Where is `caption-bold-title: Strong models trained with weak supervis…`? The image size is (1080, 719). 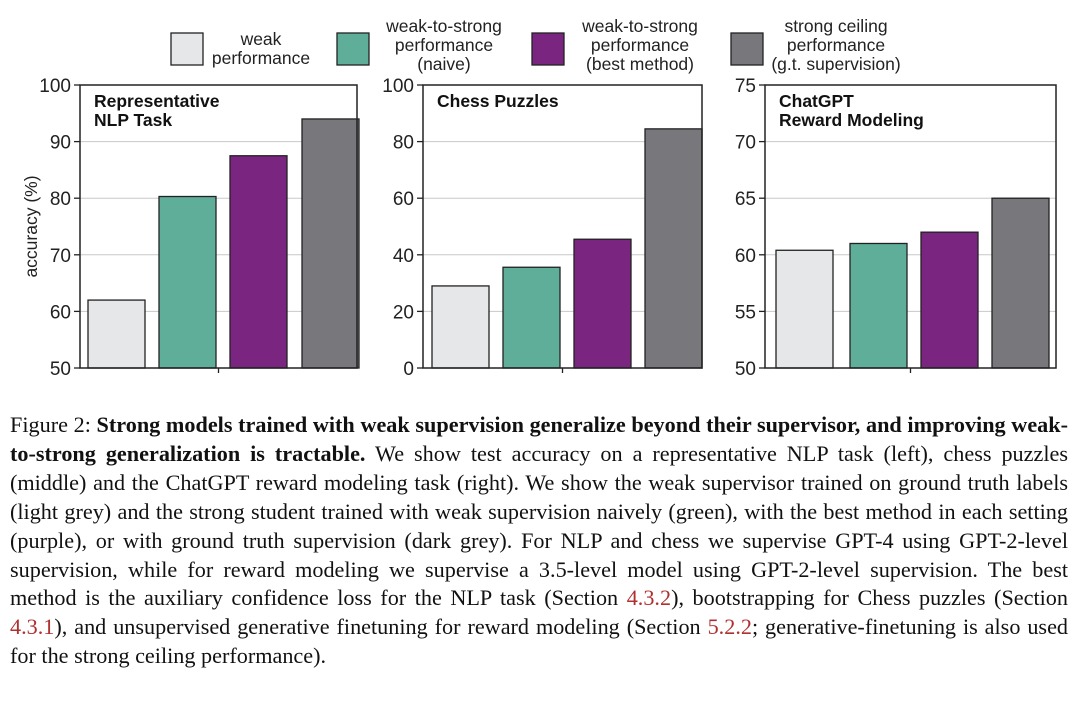
caption-bold-title: Strong models trained with weak supervis… is located at coordinates (539, 439).